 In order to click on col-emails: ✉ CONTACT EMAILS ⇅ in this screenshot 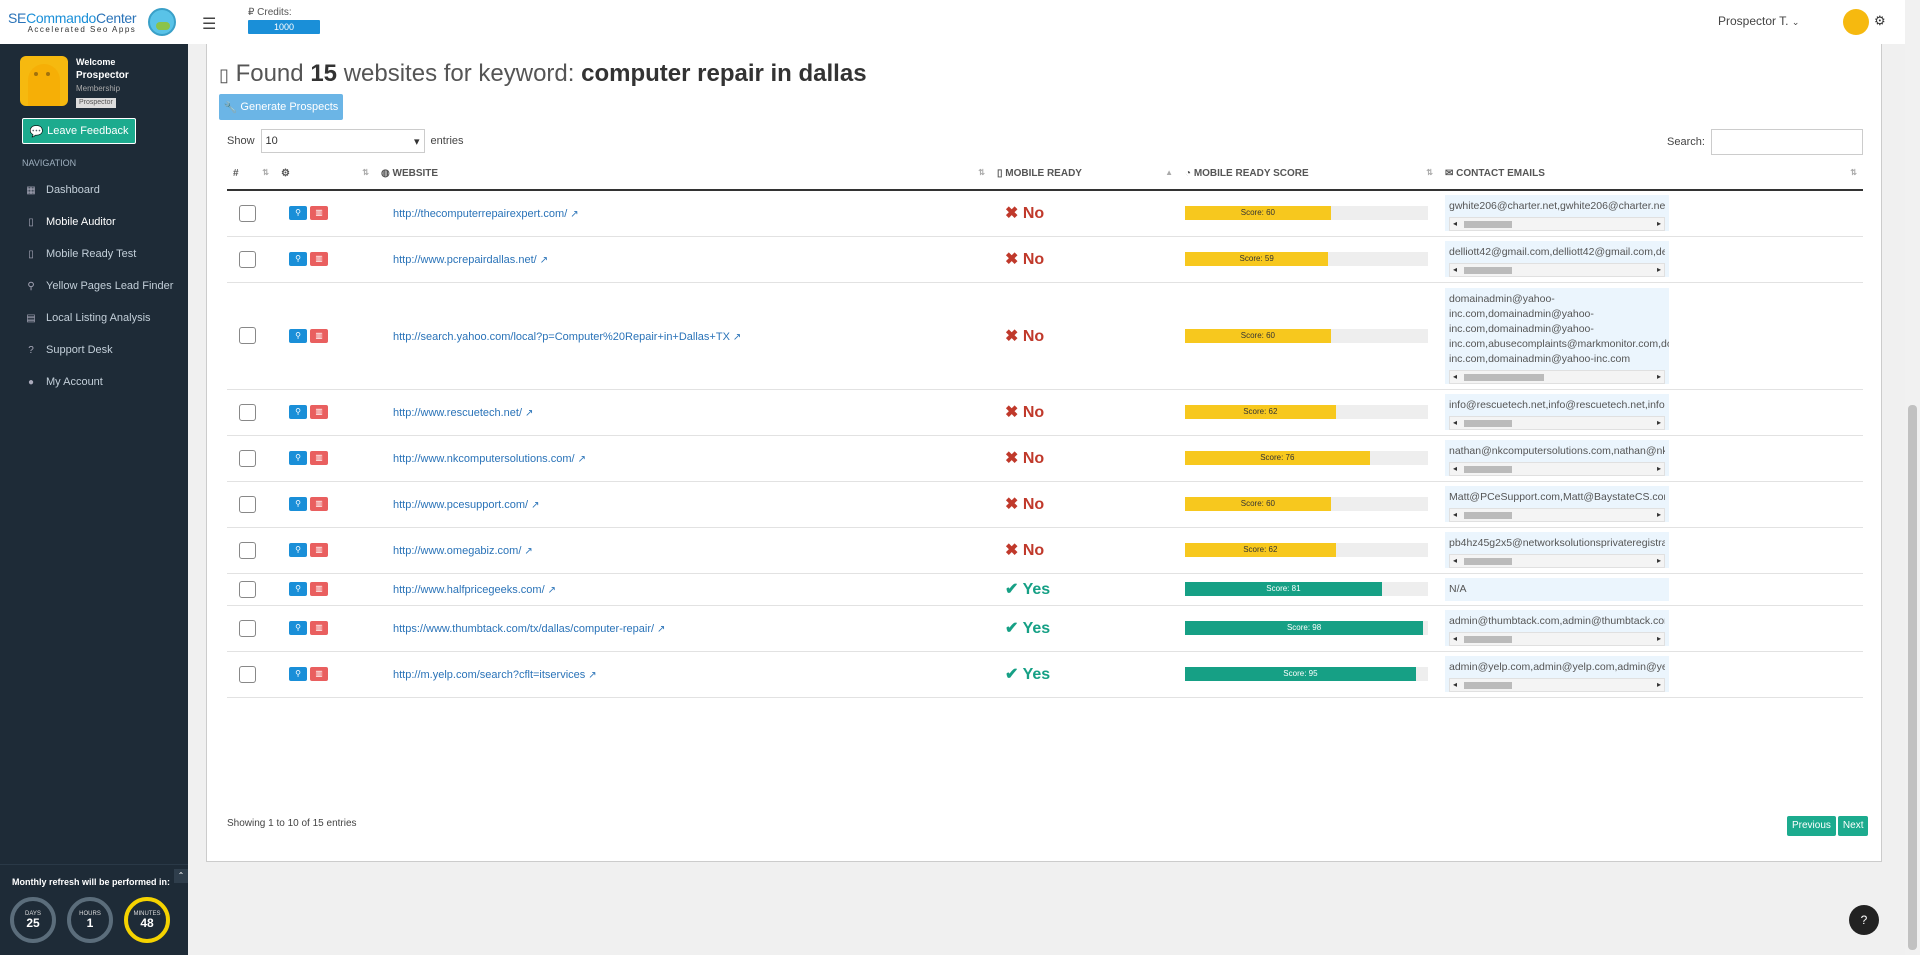, I will do `click(1651, 174)`.